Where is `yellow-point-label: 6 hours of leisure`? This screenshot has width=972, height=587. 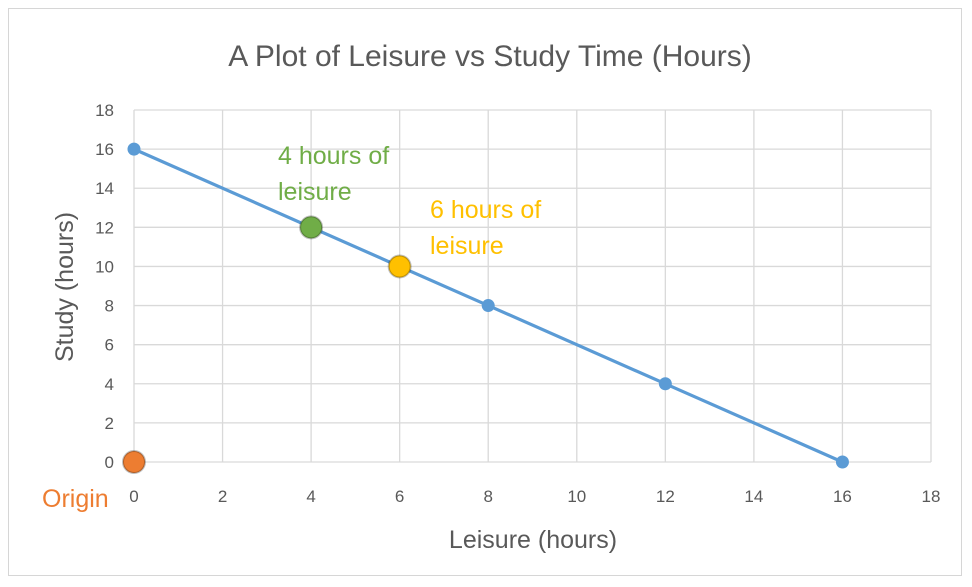
yellow-point-label: 6 hours of leisure is located at coordinates (489, 228).